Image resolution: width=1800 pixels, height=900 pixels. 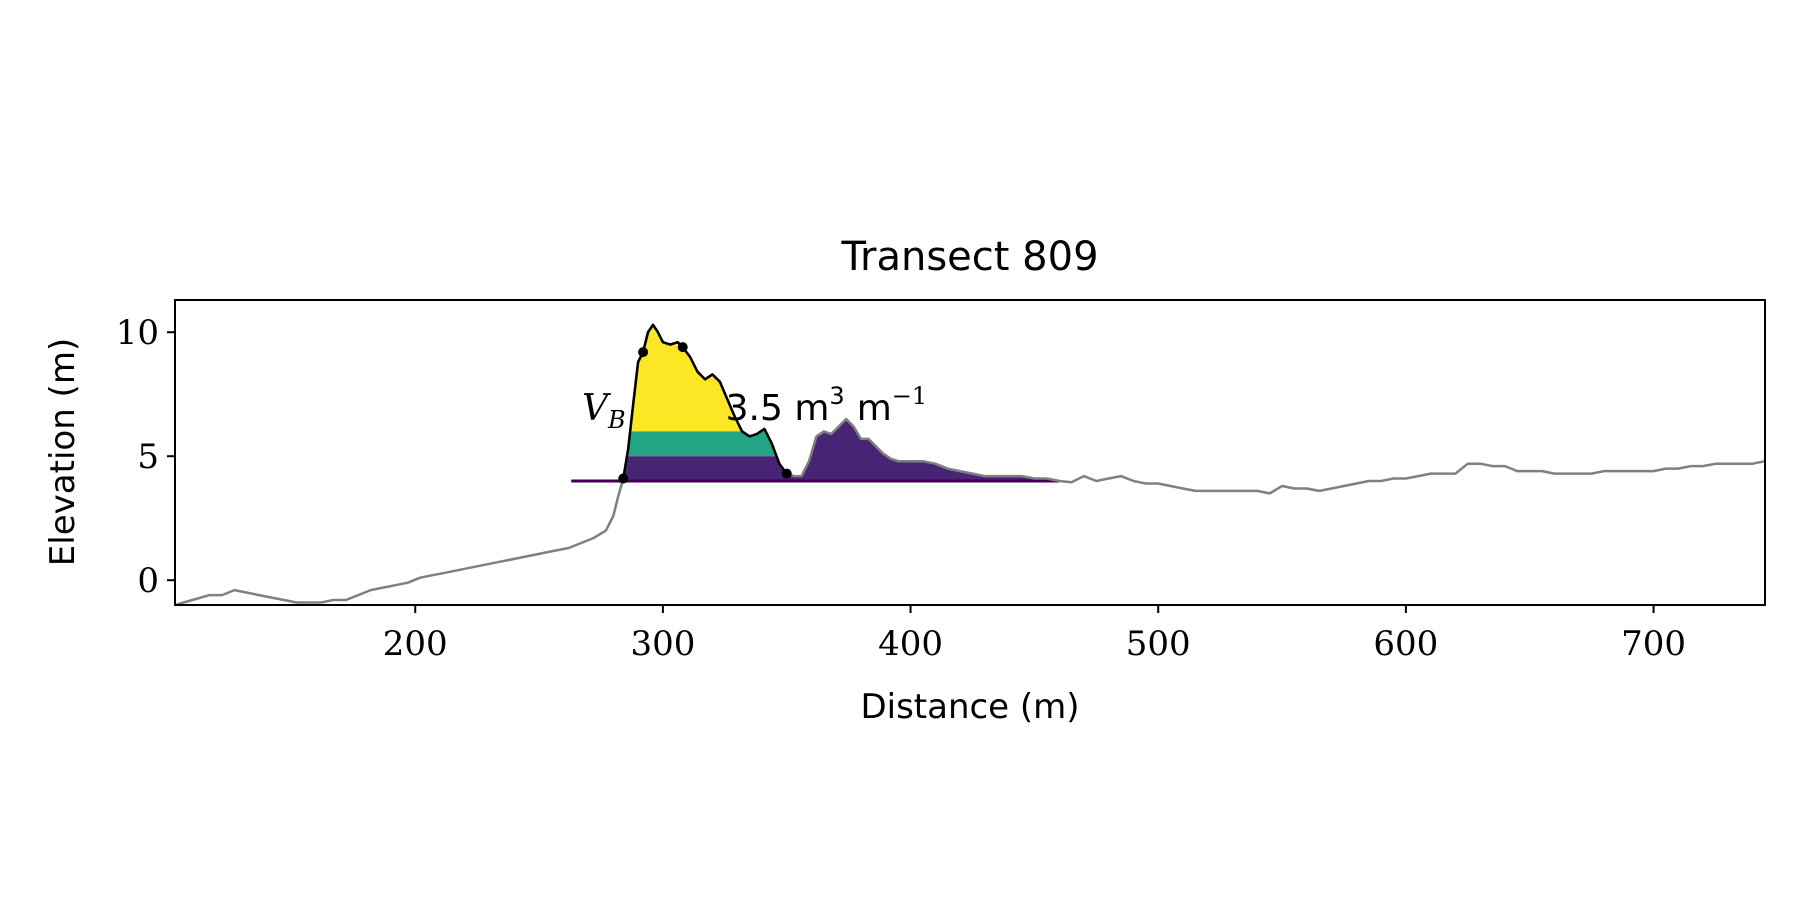 I want to click on x-tick-label: 500, so click(x=1158, y=644).